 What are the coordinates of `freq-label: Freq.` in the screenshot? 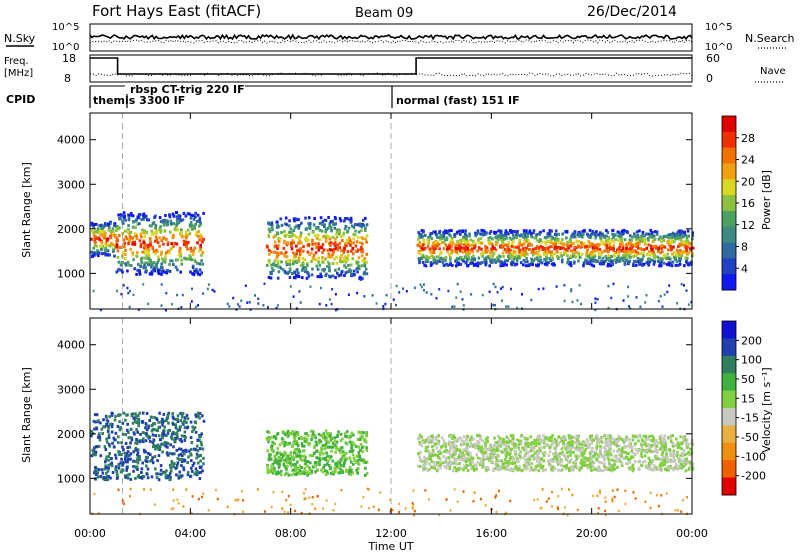 It's located at (16, 61).